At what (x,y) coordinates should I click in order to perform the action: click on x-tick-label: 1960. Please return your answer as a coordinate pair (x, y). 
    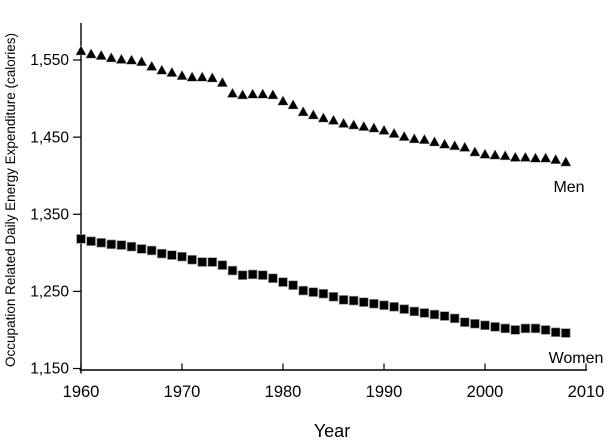
    Looking at the image, I should click on (81, 392).